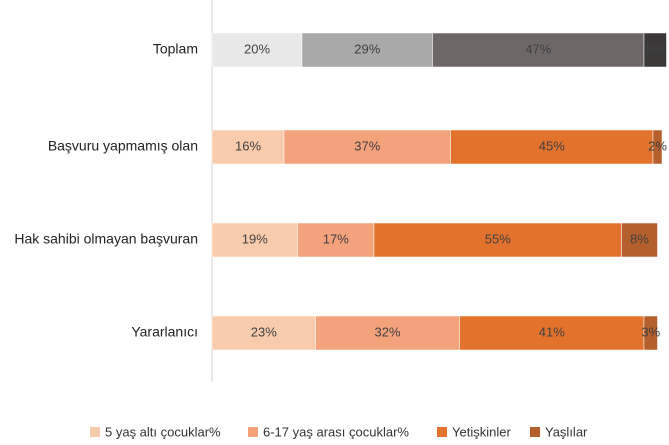  I want to click on legend-label: Yaşlılar, so click(566, 431).